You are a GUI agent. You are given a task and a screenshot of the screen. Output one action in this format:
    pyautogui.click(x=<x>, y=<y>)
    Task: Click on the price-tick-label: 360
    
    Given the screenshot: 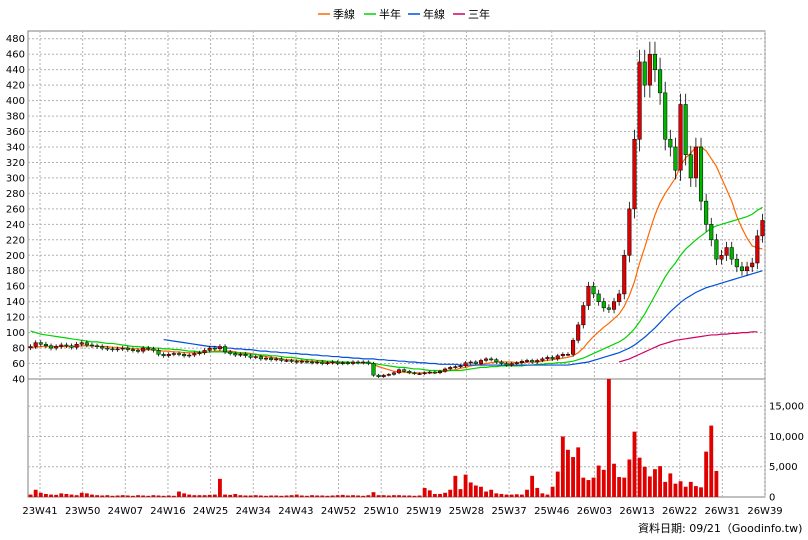 What is the action you would take?
    pyautogui.click(x=15, y=132)
    